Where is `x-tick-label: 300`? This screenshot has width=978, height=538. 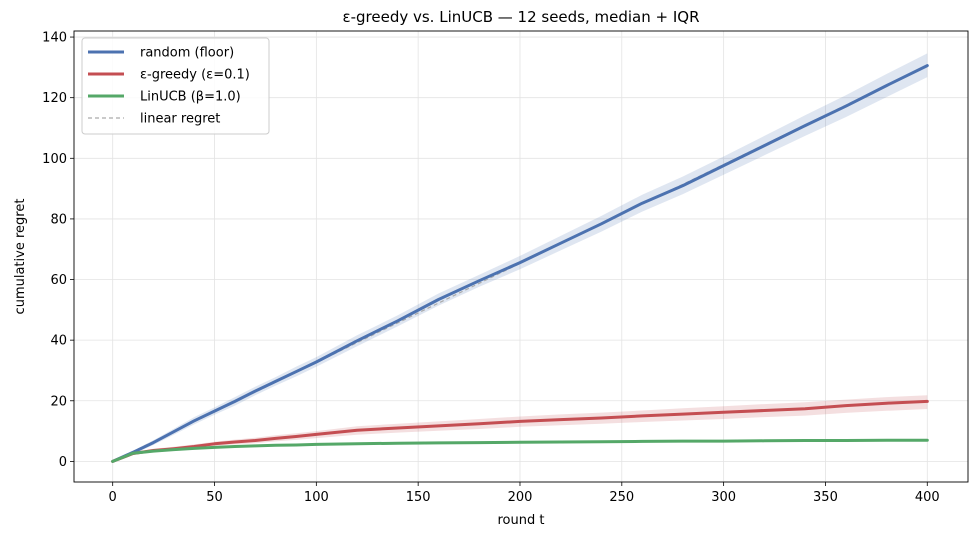
x-tick-label: 300 is located at coordinates (723, 497).